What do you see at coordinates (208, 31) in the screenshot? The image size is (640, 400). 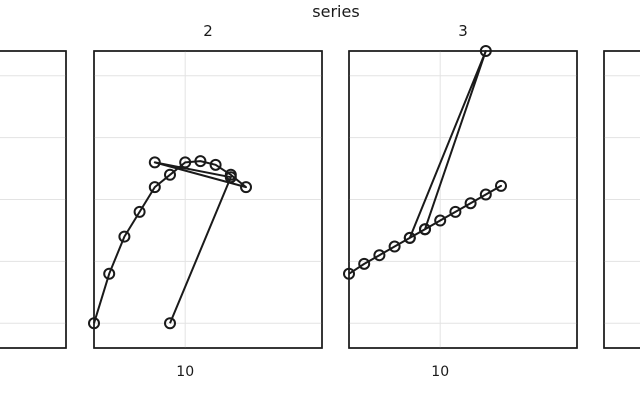 I see `facet-title: 2` at bounding box center [208, 31].